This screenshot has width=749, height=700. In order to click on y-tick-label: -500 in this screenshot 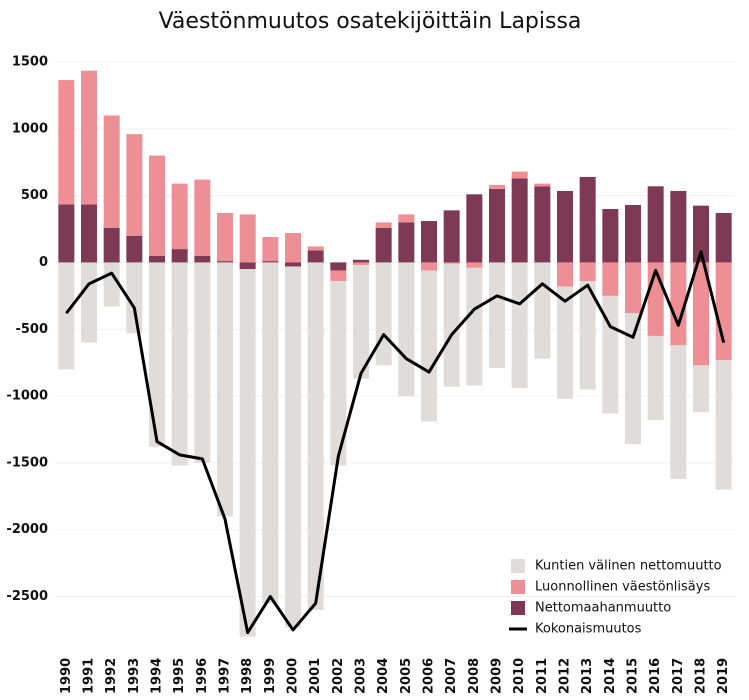, I will do `click(31, 329)`.